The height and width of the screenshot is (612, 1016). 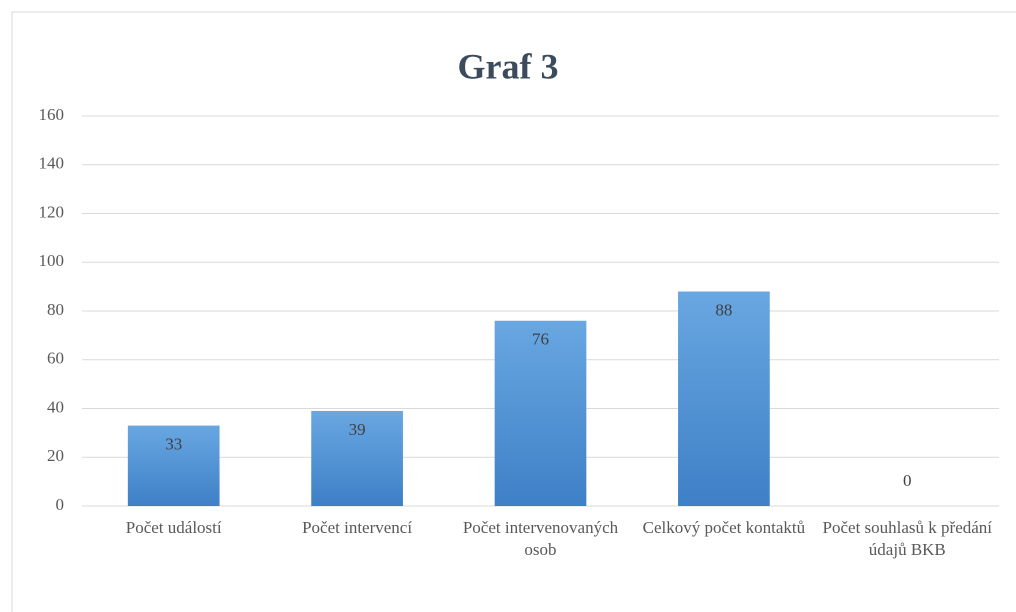 What do you see at coordinates (52, 260) in the screenshot?
I see `y-tick-label: 100` at bounding box center [52, 260].